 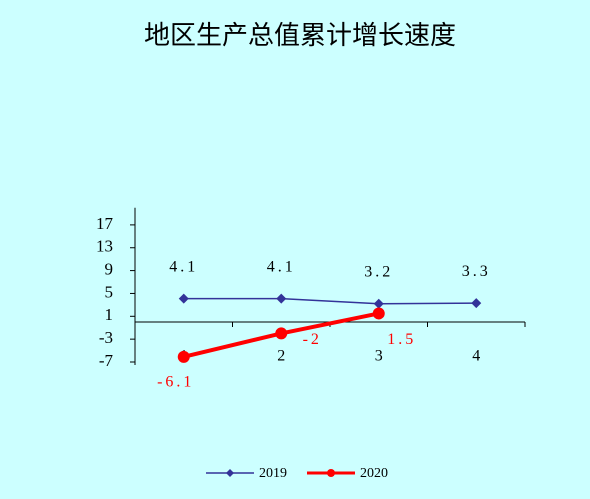 What do you see at coordinates (105, 223) in the screenshot?
I see `y-tick-label: 17` at bounding box center [105, 223].